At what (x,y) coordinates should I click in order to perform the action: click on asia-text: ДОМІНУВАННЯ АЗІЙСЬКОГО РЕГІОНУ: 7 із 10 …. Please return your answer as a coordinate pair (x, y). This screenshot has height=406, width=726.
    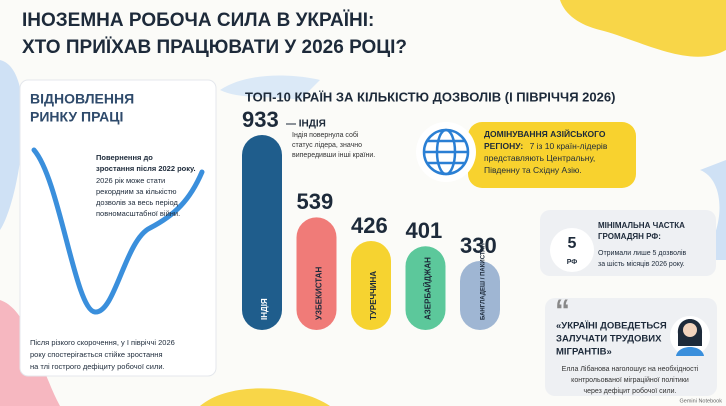
    Looking at the image, I should click on (547, 151).